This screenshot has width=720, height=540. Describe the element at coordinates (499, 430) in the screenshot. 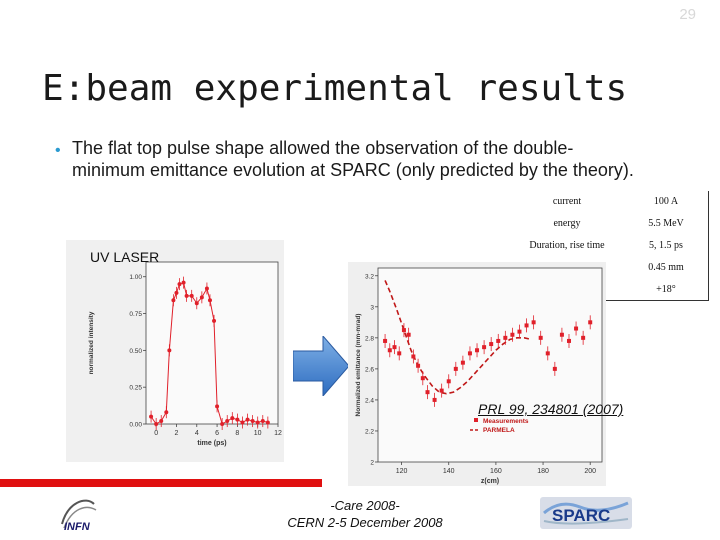

I see `legend-entry: PARMELA` at that location.